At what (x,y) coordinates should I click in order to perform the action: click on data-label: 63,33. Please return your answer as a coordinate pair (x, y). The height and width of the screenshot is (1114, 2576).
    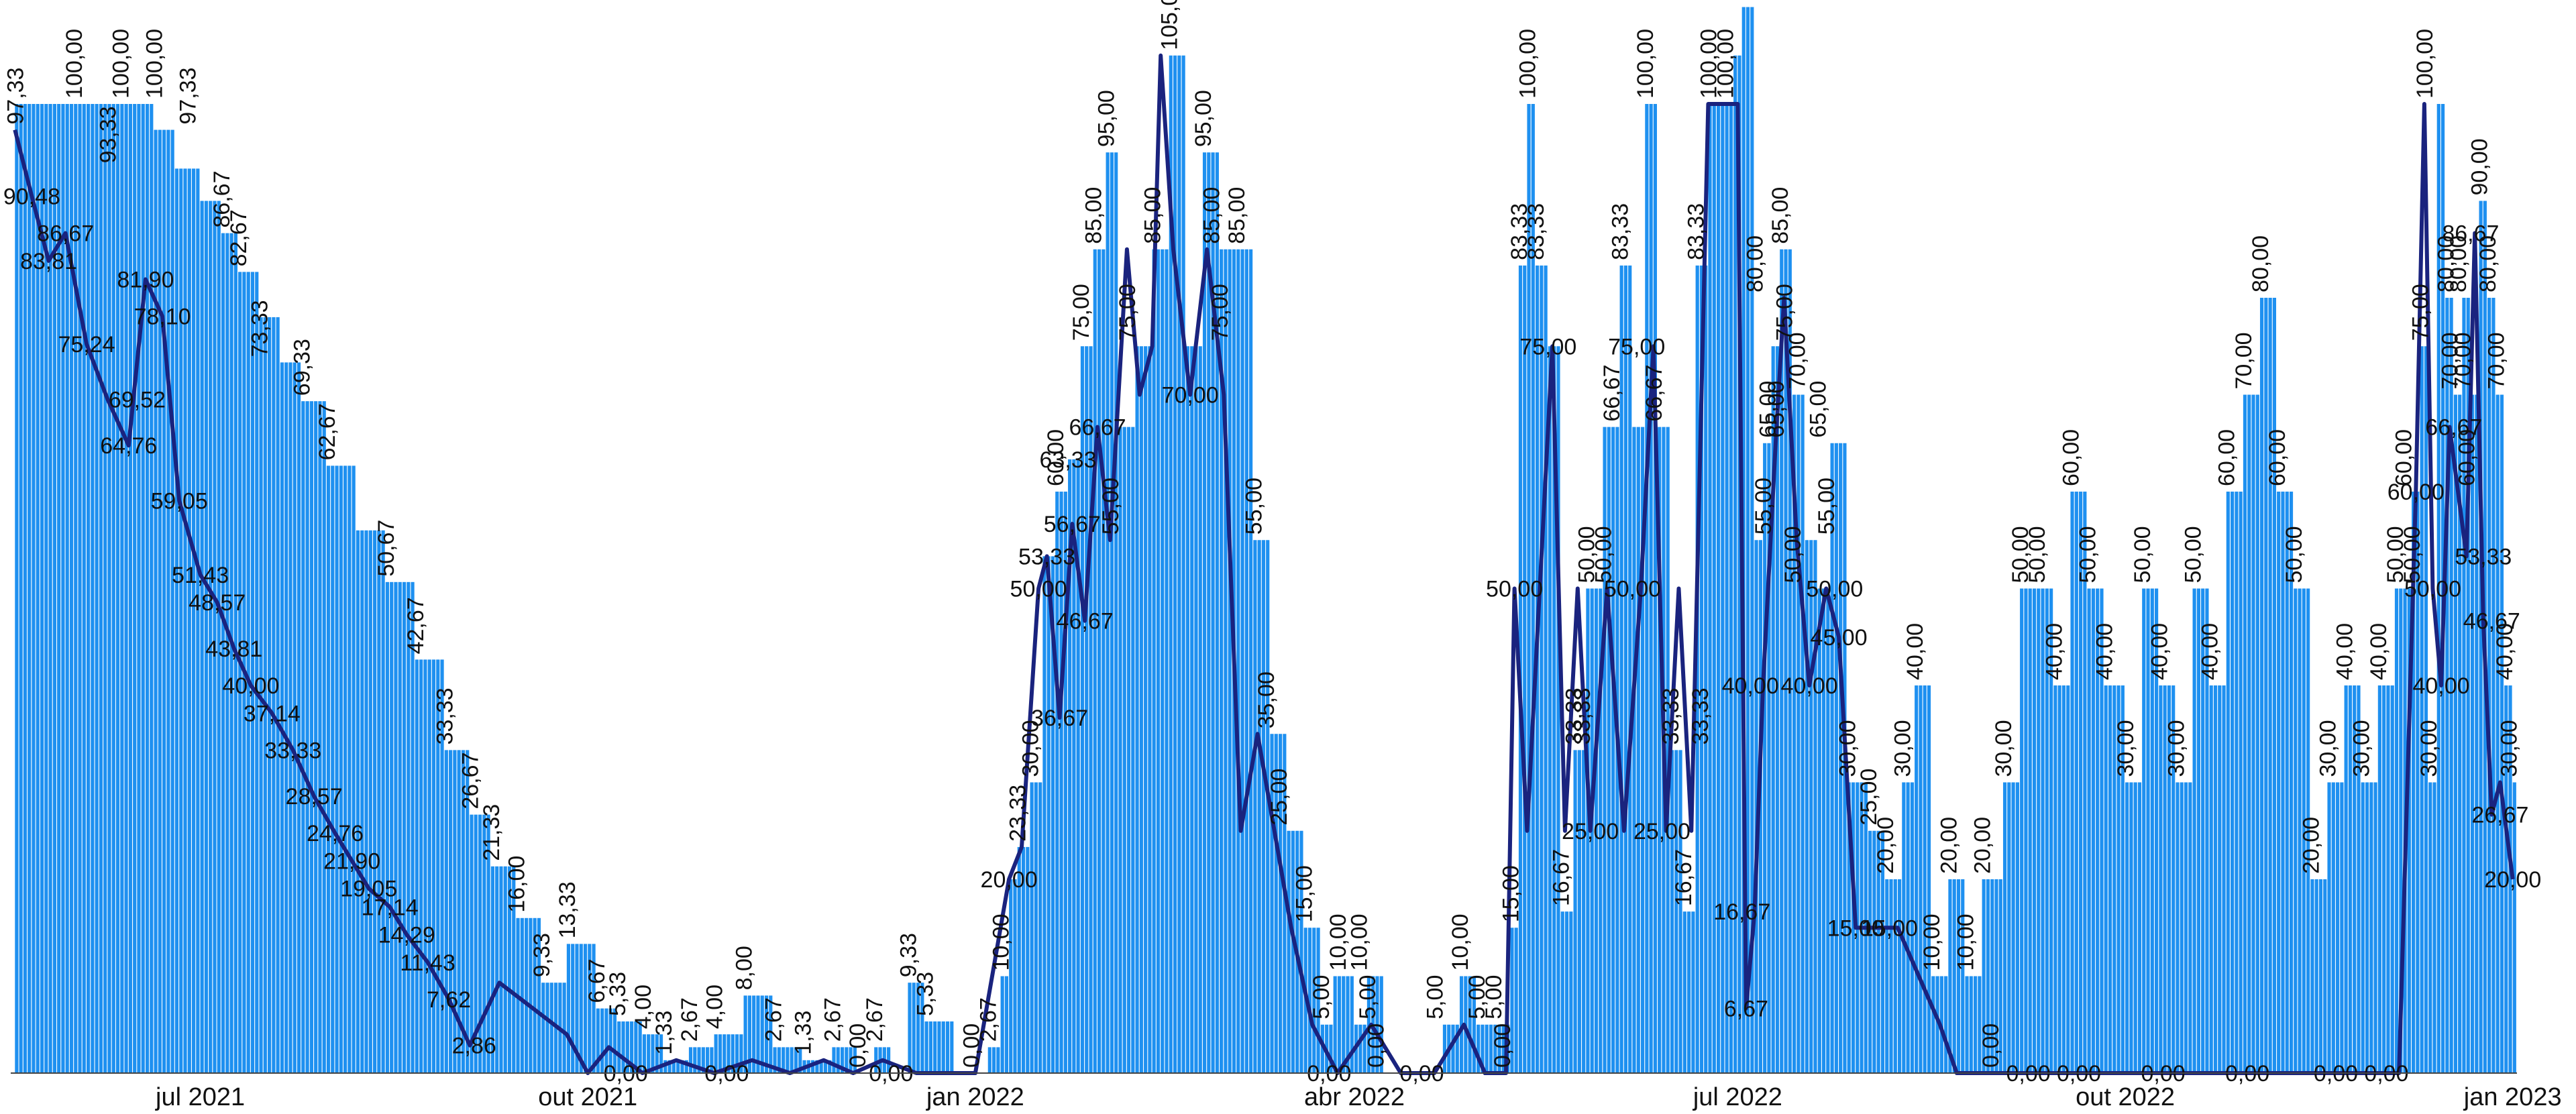
    Looking at the image, I should click on (1067, 460).